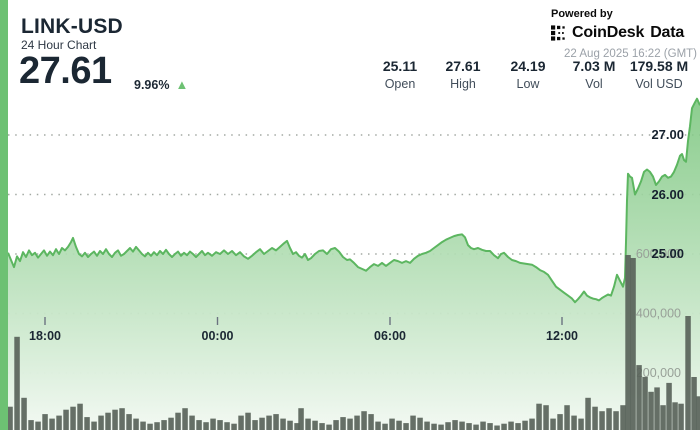 The image size is (700, 430). I want to click on volume-label-600k: 600,000, so click(658, 254).